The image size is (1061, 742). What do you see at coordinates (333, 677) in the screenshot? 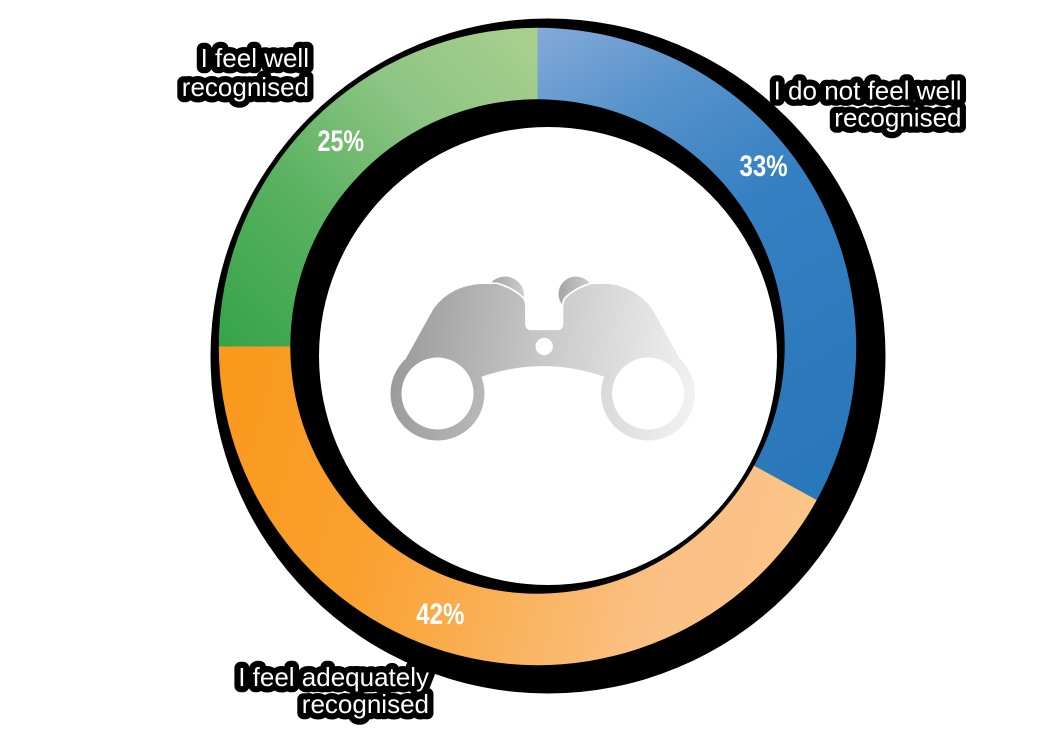
I see `svg-text: I feel adequately` at bounding box center [333, 677].